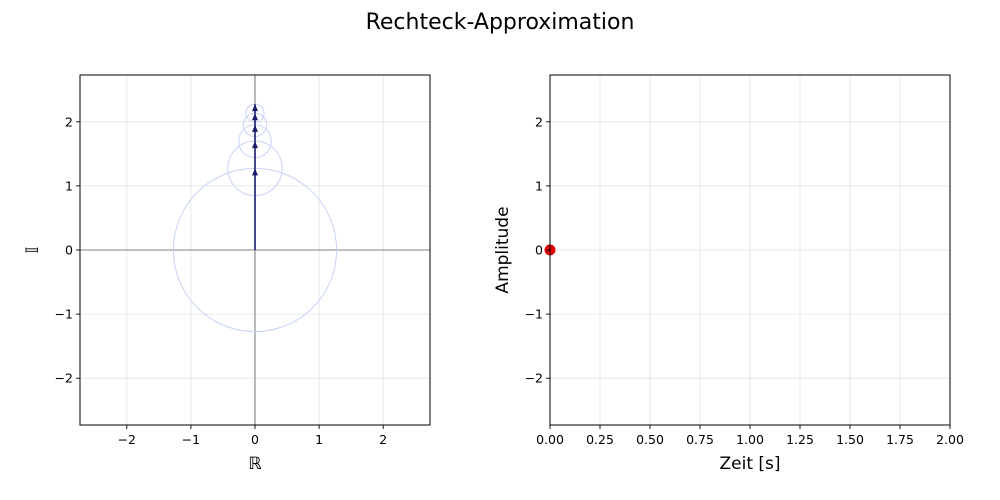  I want to click on x-tick-label: 2.00, so click(950, 439).